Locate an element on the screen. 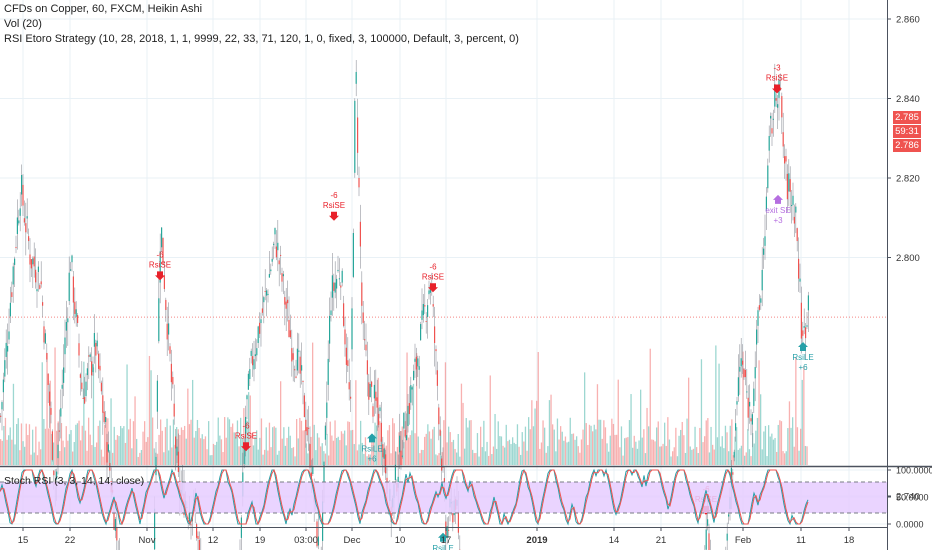 This screenshot has height=555, width=932. time-tick-label: 10 is located at coordinates (400, 540).